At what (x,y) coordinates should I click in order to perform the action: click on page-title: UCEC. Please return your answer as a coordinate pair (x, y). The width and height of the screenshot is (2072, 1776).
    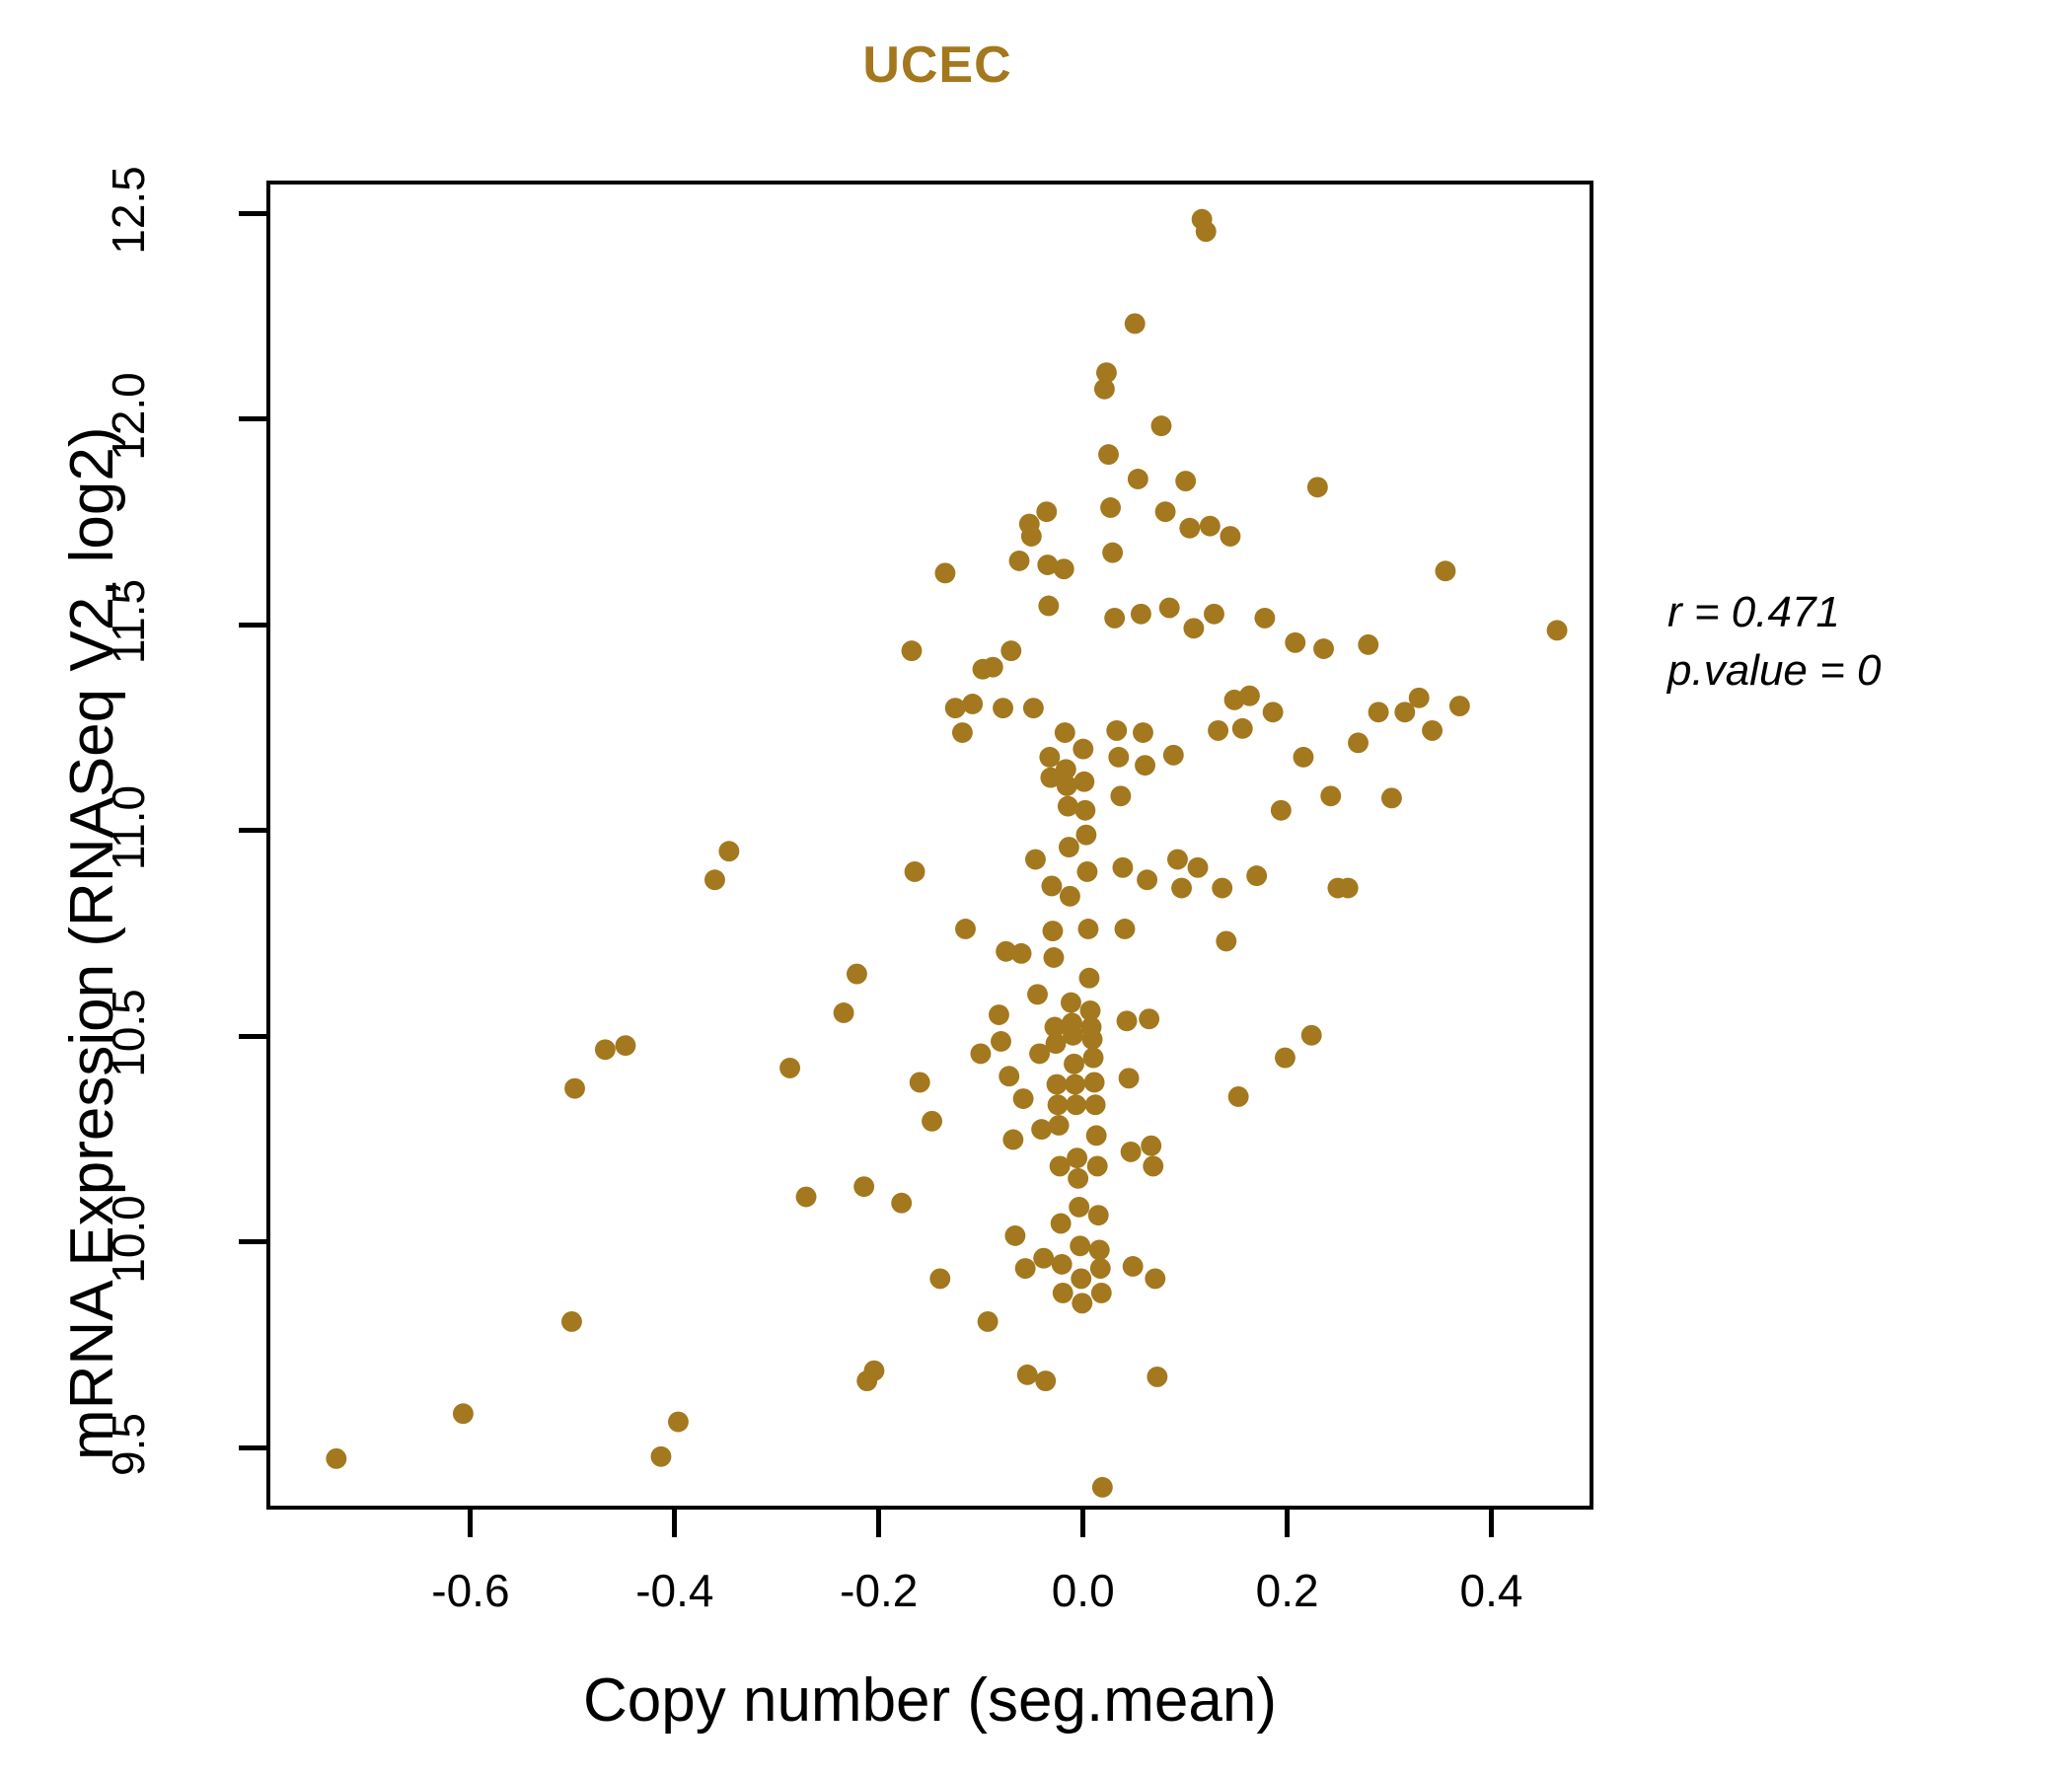
    Looking at the image, I should click on (937, 66).